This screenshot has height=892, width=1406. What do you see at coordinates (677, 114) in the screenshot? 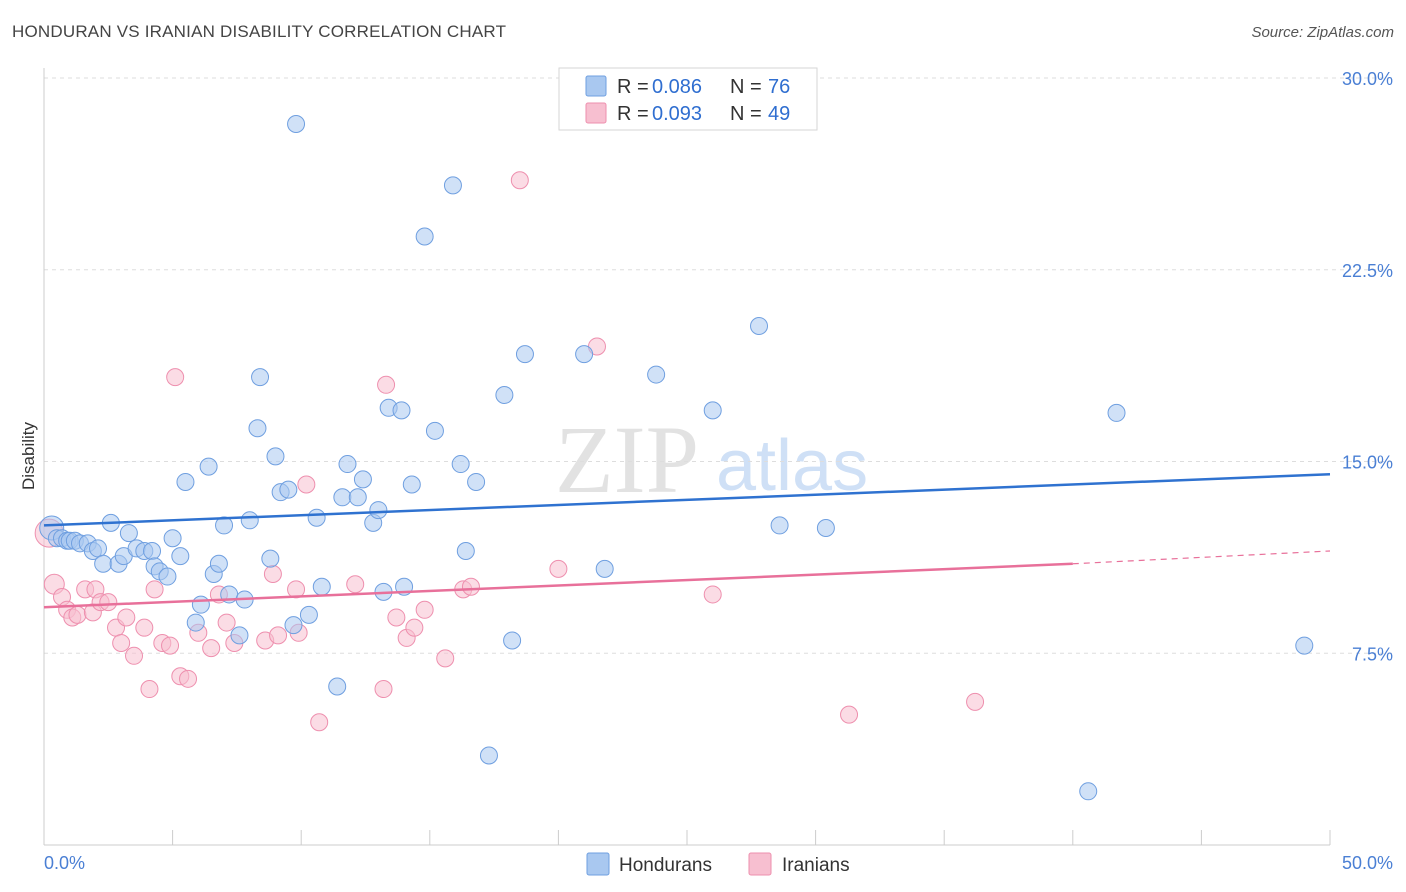
I see `legend-r-value-iranians: 0.093` at bounding box center [677, 114].